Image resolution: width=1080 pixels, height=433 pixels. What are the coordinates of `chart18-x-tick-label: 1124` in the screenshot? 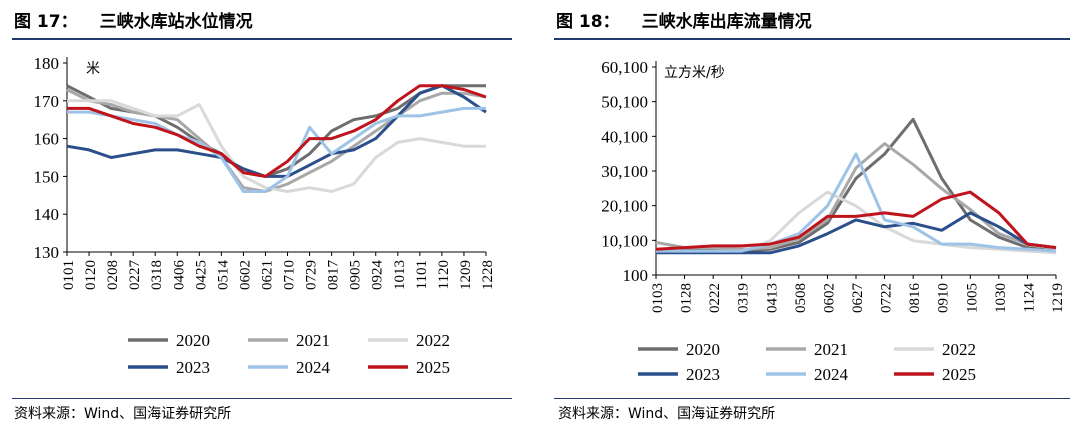 It's located at (1029, 298).